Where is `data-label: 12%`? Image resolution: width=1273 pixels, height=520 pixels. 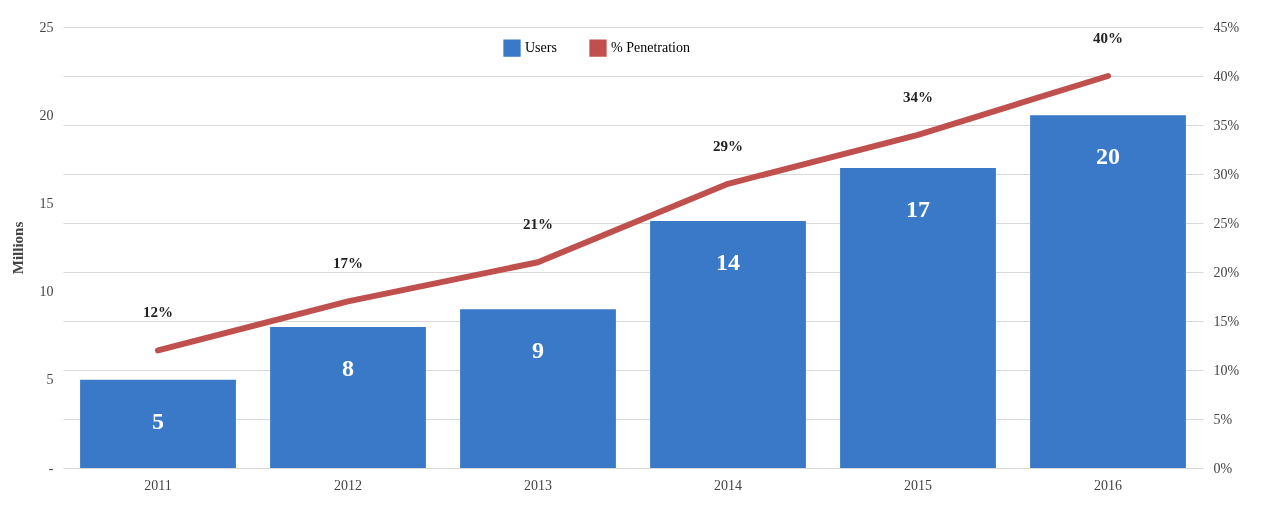 data-label: 12% is located at coordinates (158, 312).